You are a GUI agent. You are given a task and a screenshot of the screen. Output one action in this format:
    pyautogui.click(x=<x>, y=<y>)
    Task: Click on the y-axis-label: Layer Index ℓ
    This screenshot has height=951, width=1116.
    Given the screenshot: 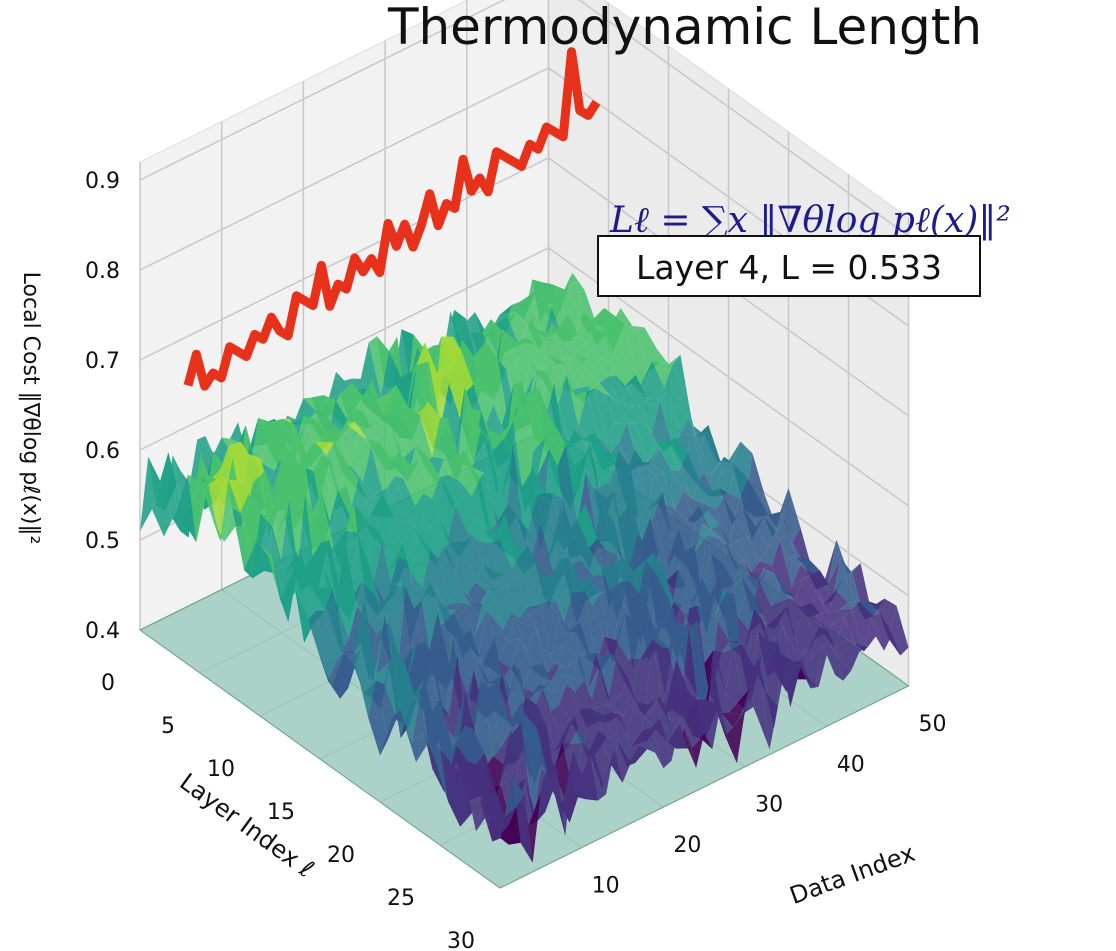 What is the action you would take?
    pyautogui.click(x=246, y=826)
    